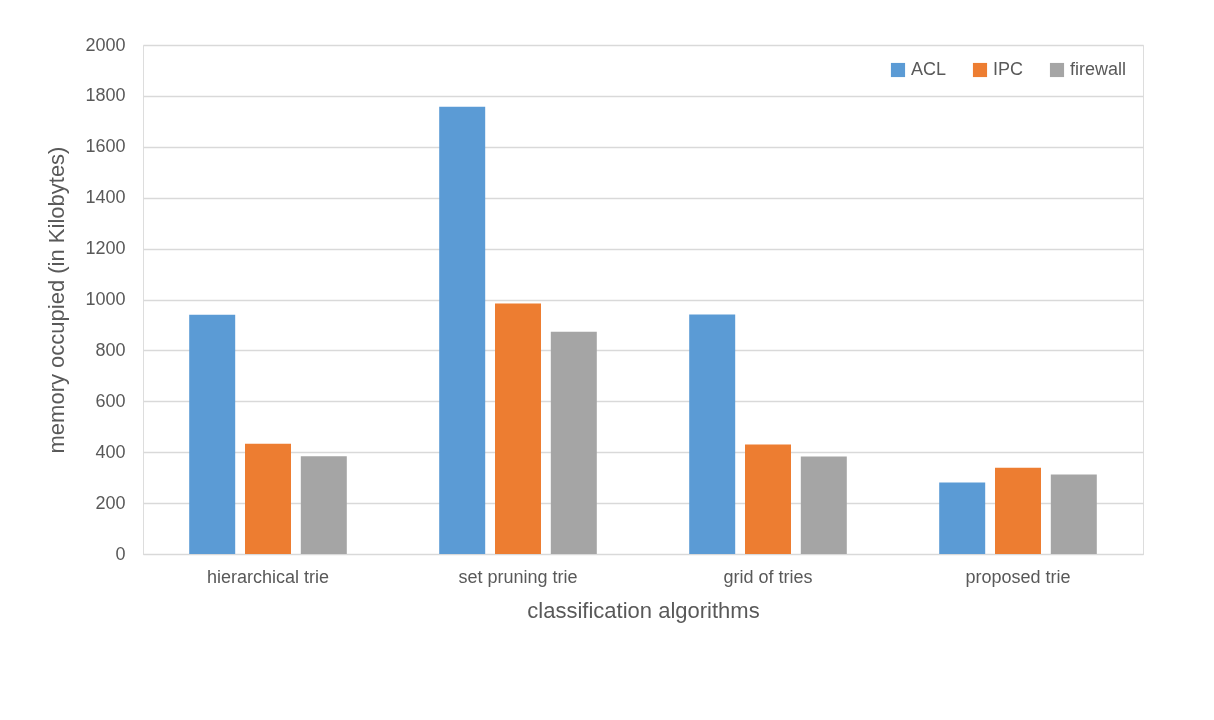 This screenshot has width=1214, height=720. What do you see at coordinates (268, 576) in the screenshot?
I see `x-tick-label: hierarchical trie` at bounding box center [268, 576].